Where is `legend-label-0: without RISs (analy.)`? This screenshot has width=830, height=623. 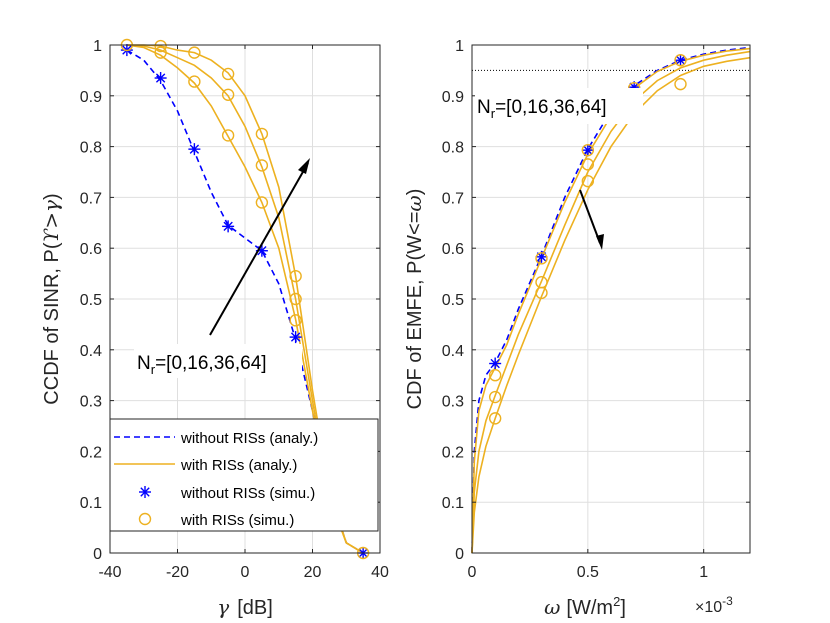
legend-label-0: without RISs (analy.) is located at coordinates (249, 438).